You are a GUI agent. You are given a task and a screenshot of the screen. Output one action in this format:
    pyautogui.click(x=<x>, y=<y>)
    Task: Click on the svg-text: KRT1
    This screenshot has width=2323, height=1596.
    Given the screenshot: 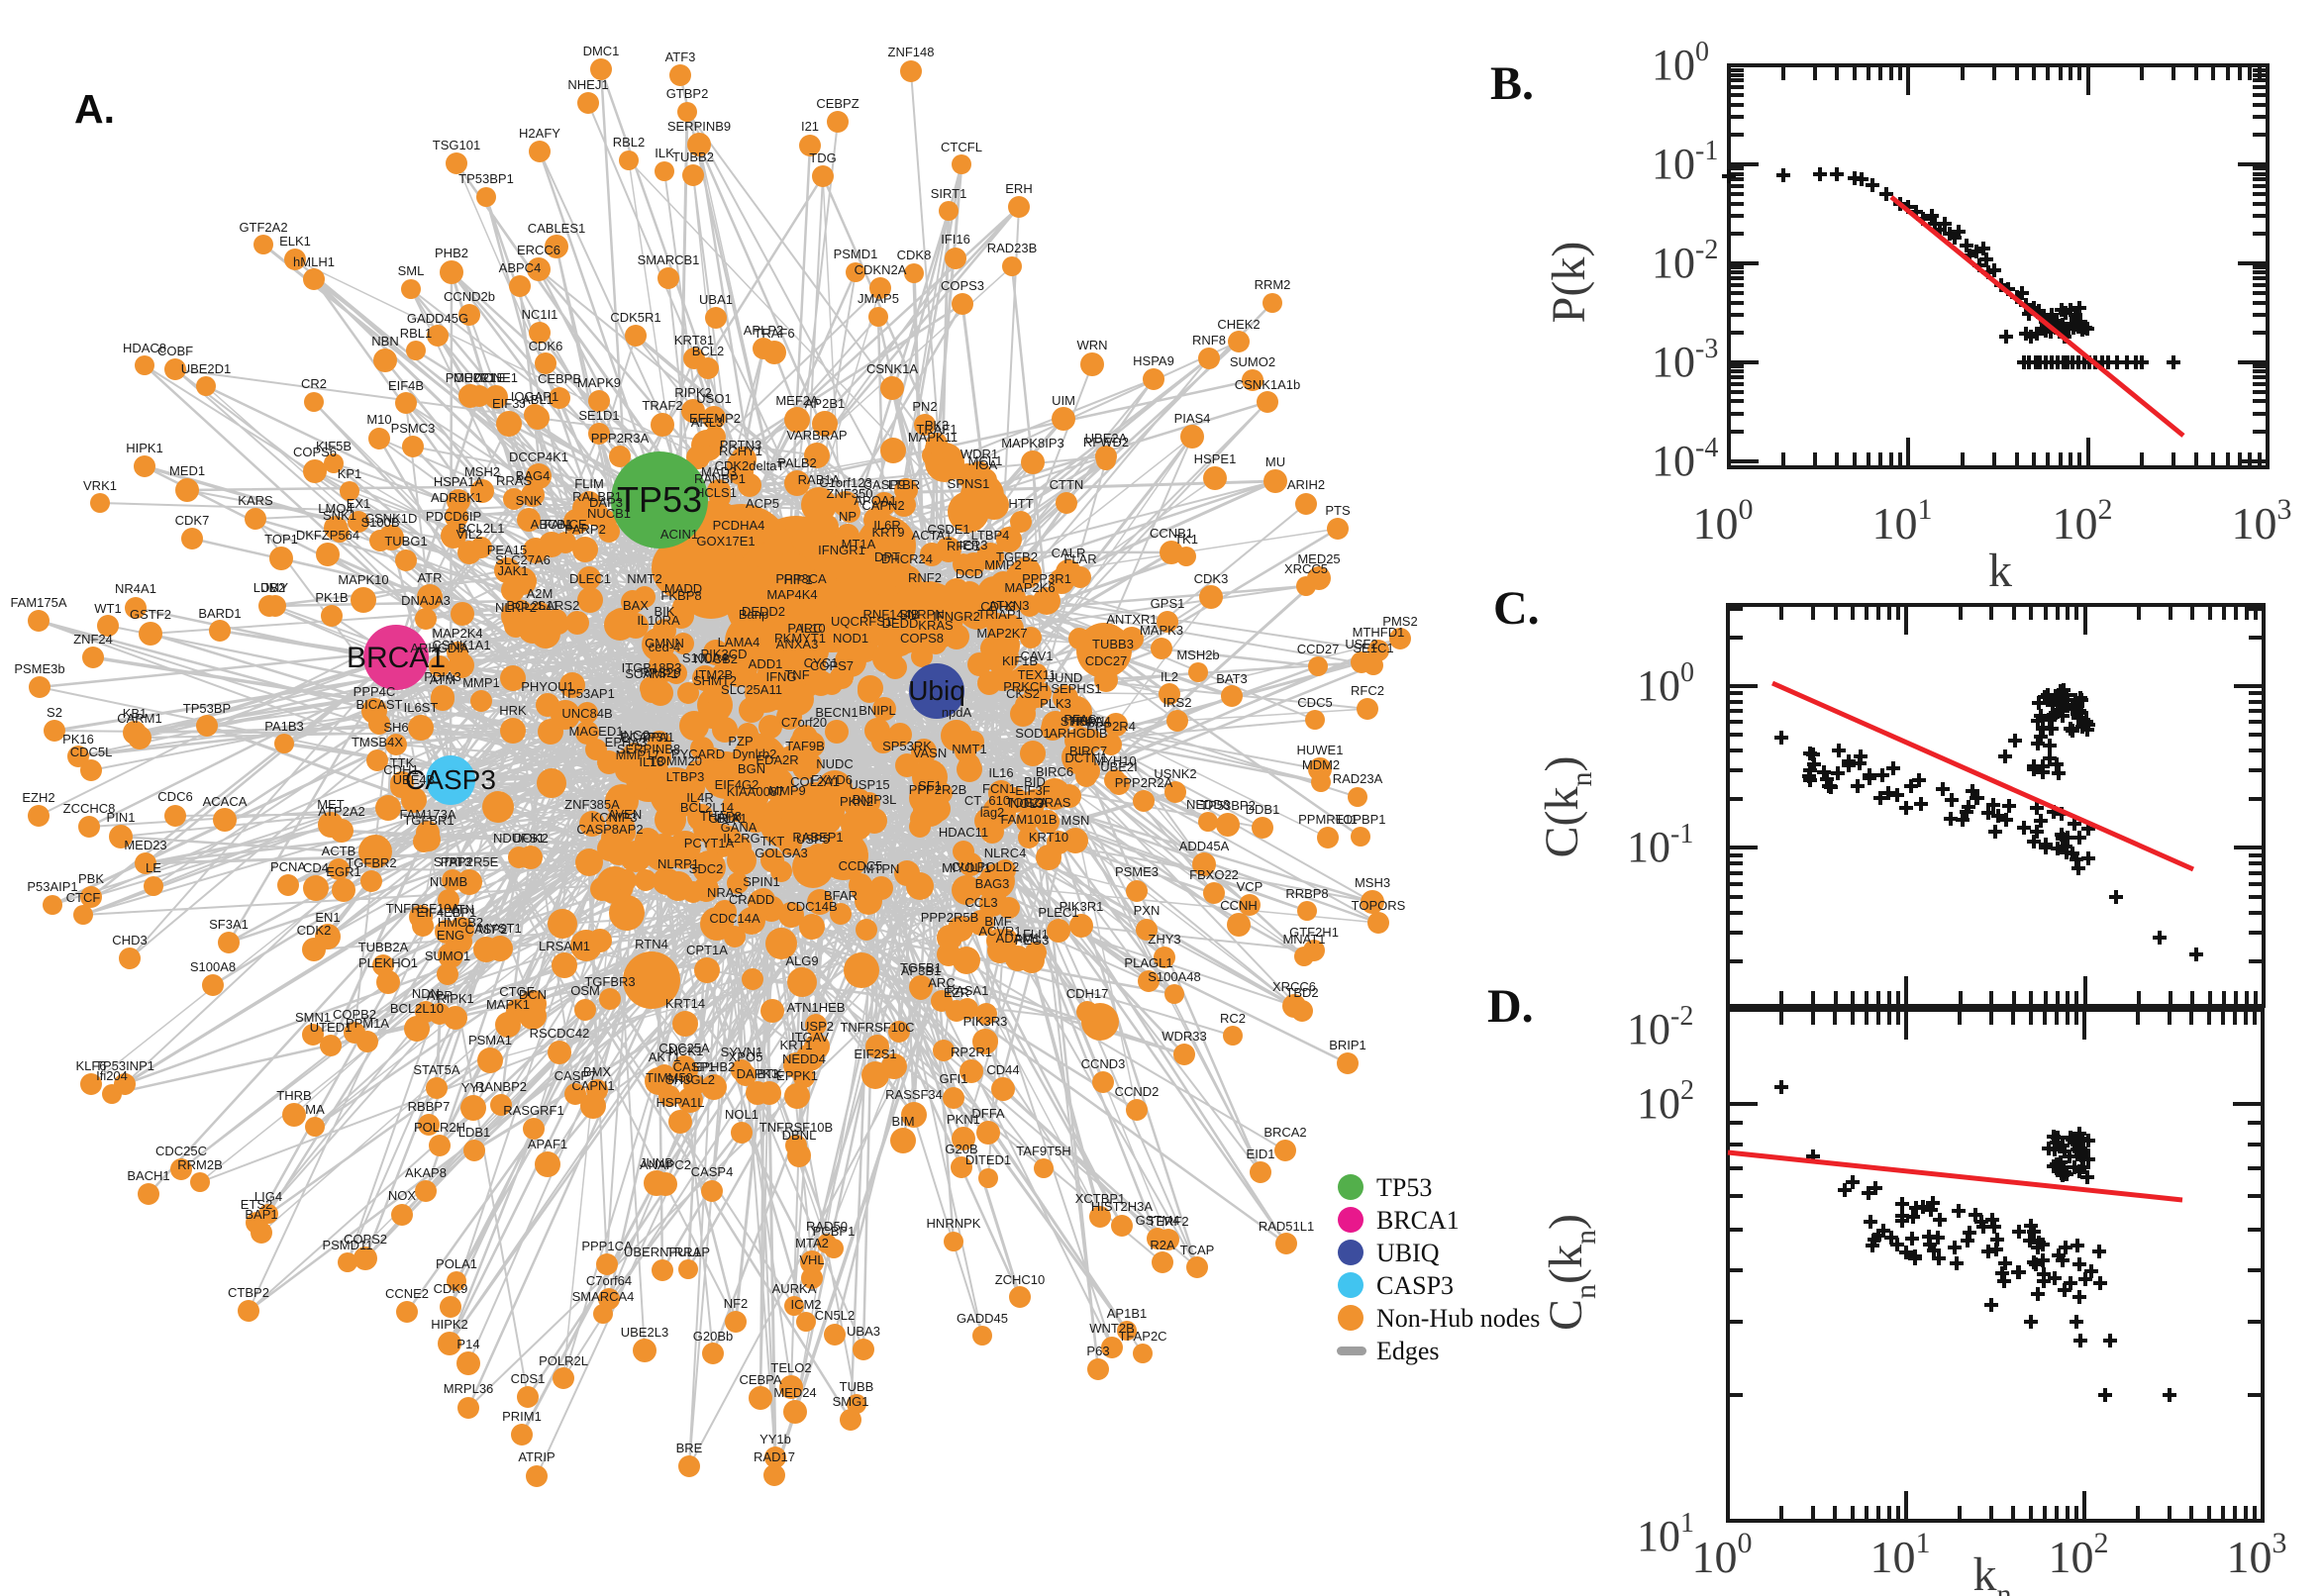 What is the action you would take?
    pyautogui.click(x=796, y=1045)
    